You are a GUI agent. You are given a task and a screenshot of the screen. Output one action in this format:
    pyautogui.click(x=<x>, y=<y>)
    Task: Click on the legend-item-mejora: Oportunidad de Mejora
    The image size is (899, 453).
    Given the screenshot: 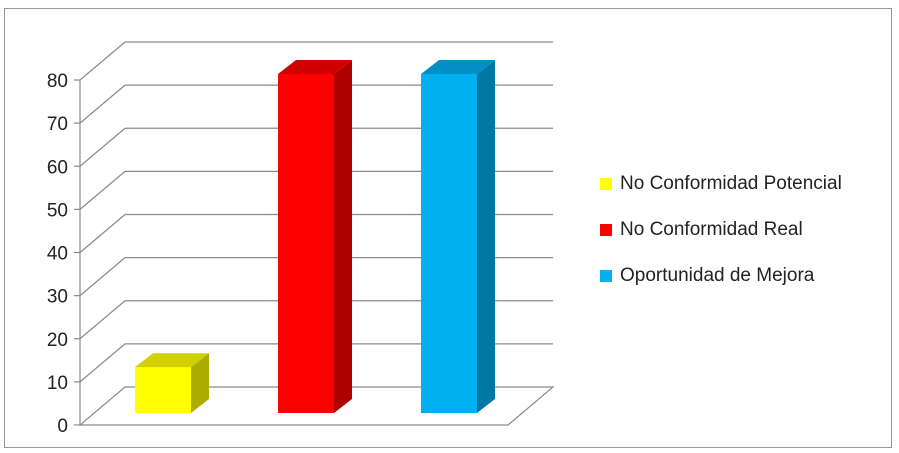 What is the action you would take?
    pyautogui.click(x=721, y=276)
    